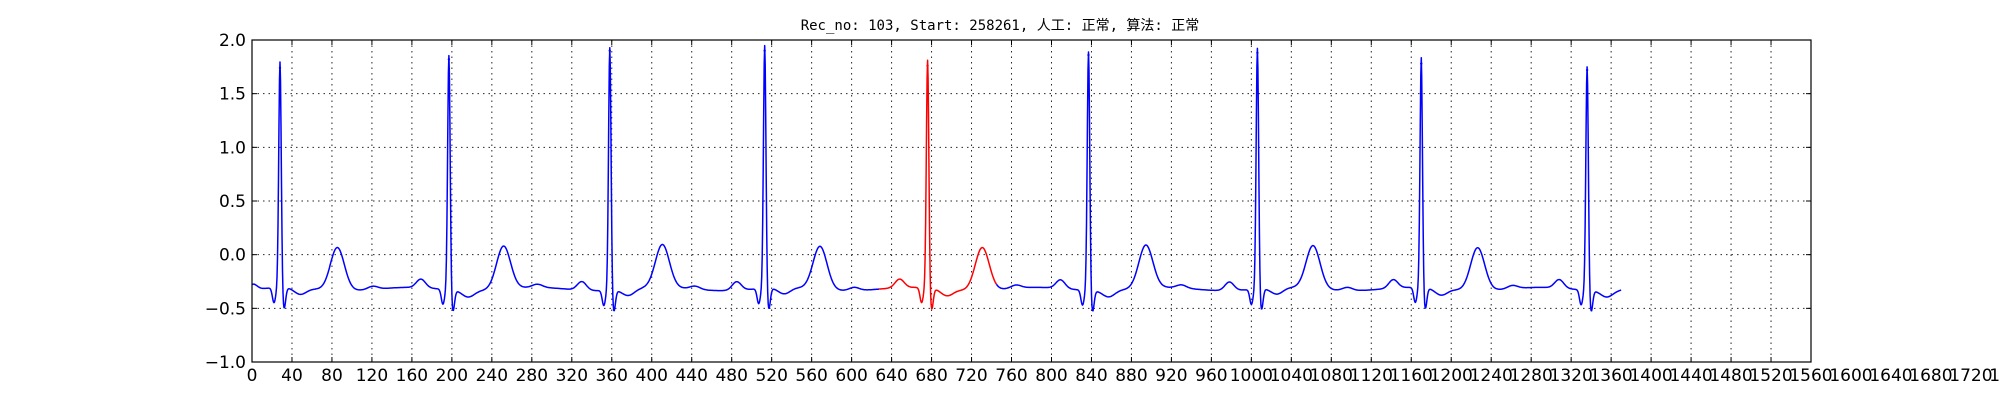 This screenshot has width=2000, height=400. I want to click on y-tick-label: 0.0, so click(232, 256).